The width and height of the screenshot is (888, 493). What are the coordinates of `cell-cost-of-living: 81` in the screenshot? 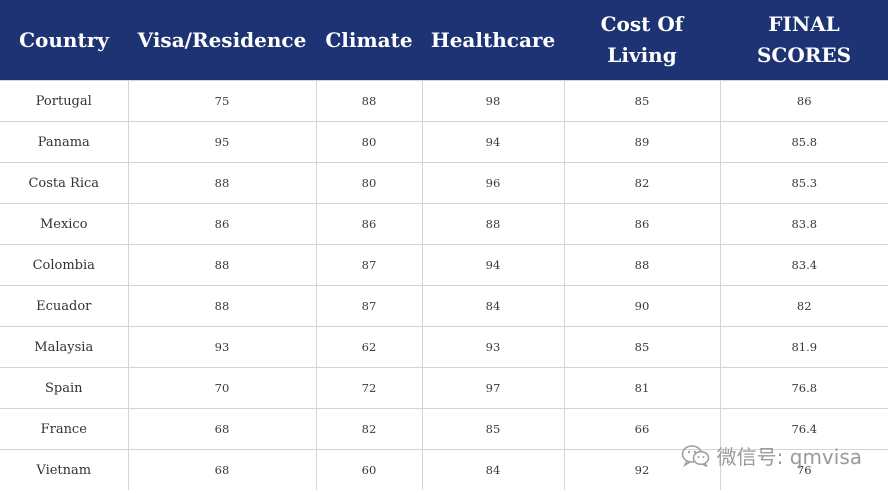 It's located at (642, 388).